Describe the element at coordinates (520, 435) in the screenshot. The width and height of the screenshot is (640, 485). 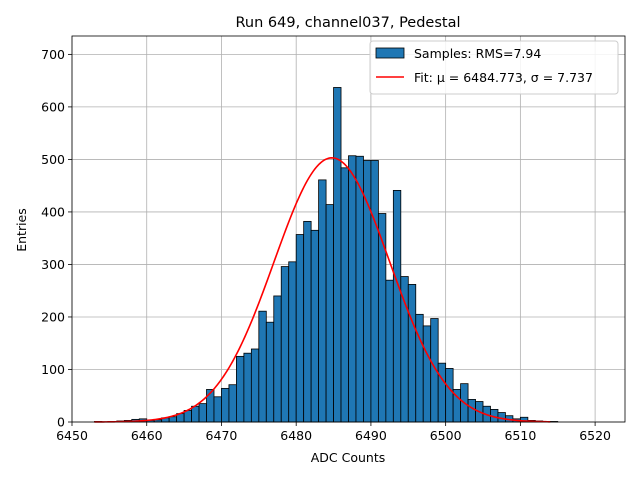
I see `x-tick-label: 6510` at that location.